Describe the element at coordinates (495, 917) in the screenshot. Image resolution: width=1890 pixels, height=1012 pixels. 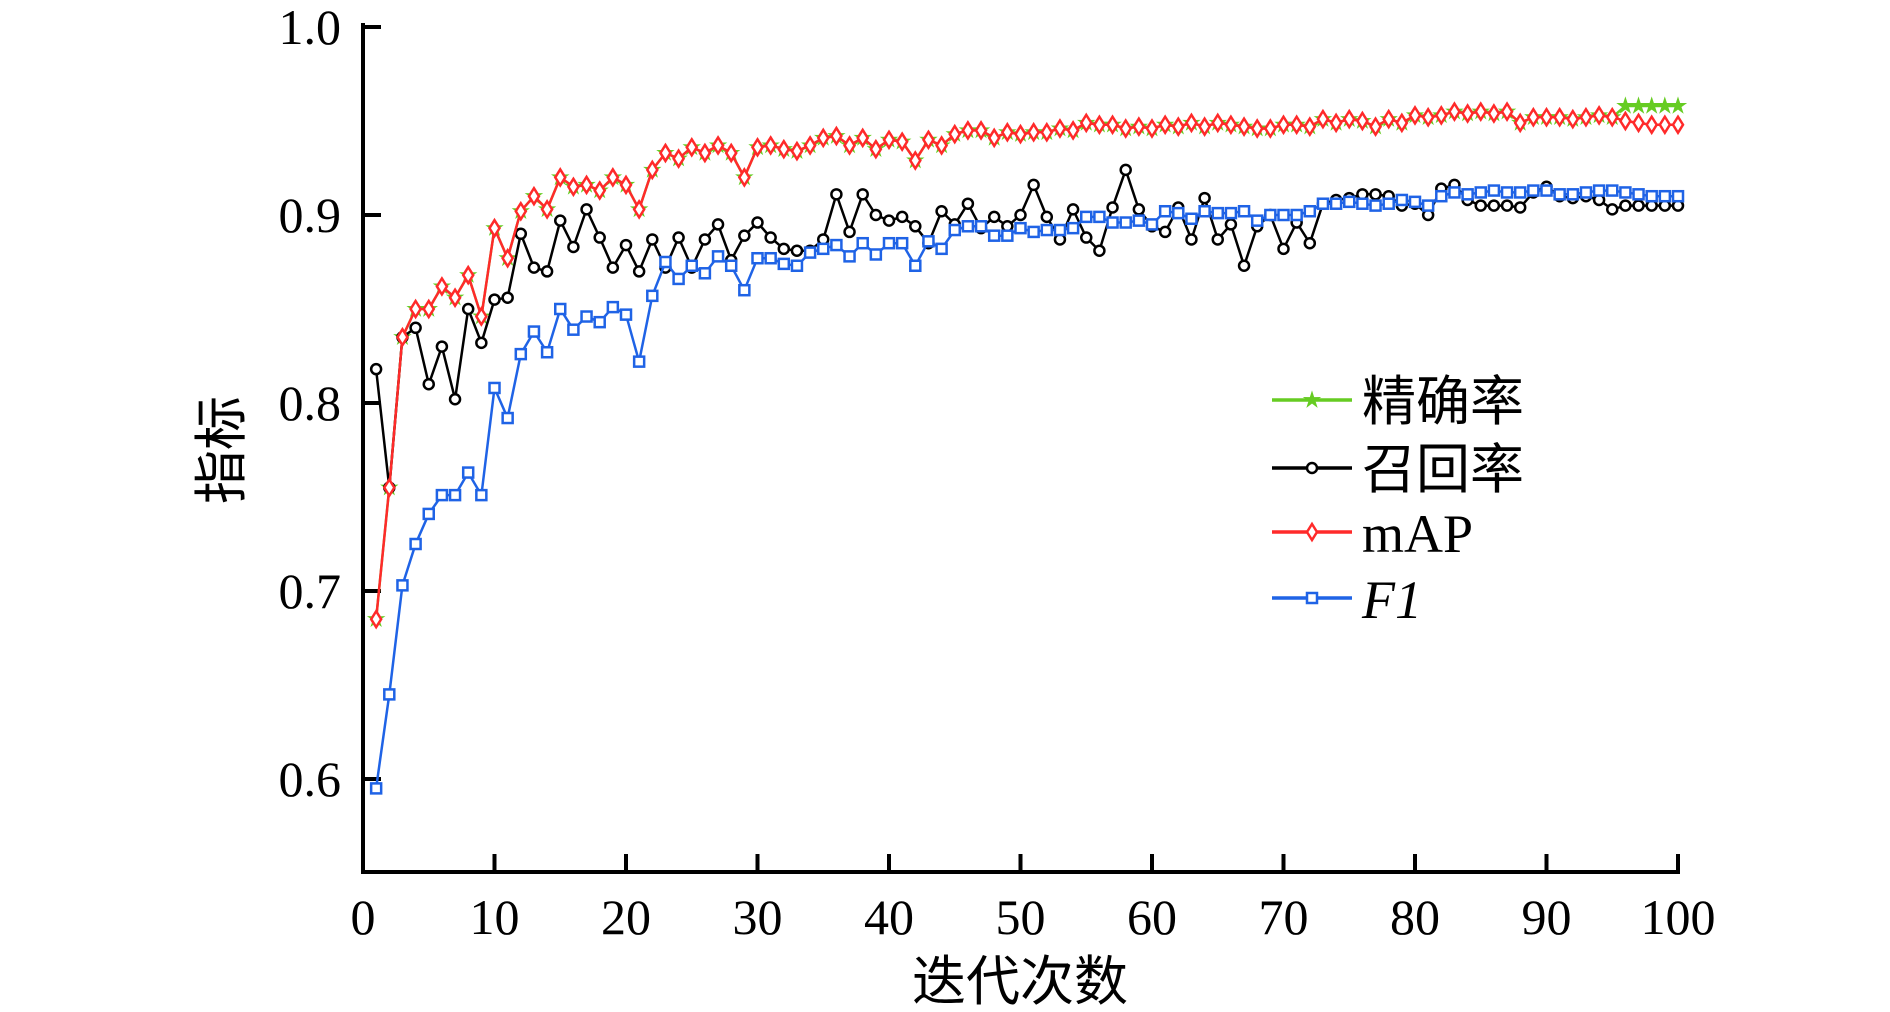
I see `x-tick-label: 10` at that location.